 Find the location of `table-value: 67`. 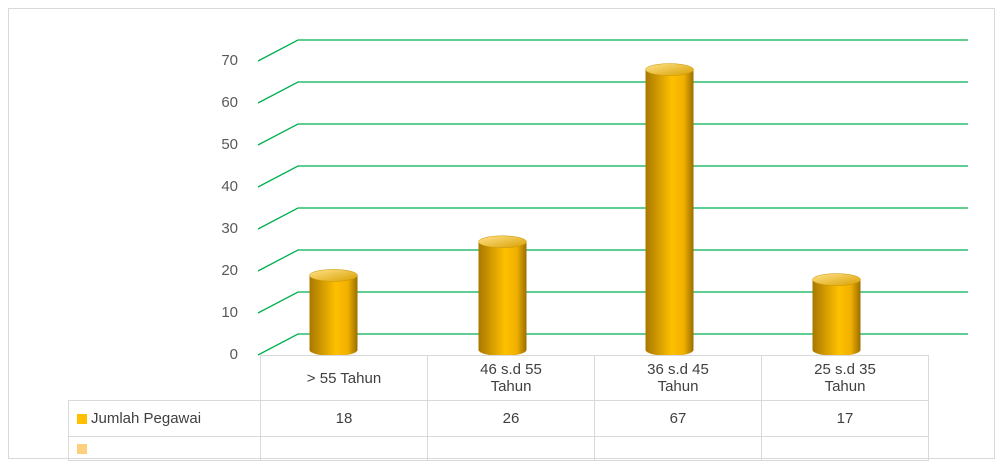

table-value: 67 is located at coordinates (678, 418).